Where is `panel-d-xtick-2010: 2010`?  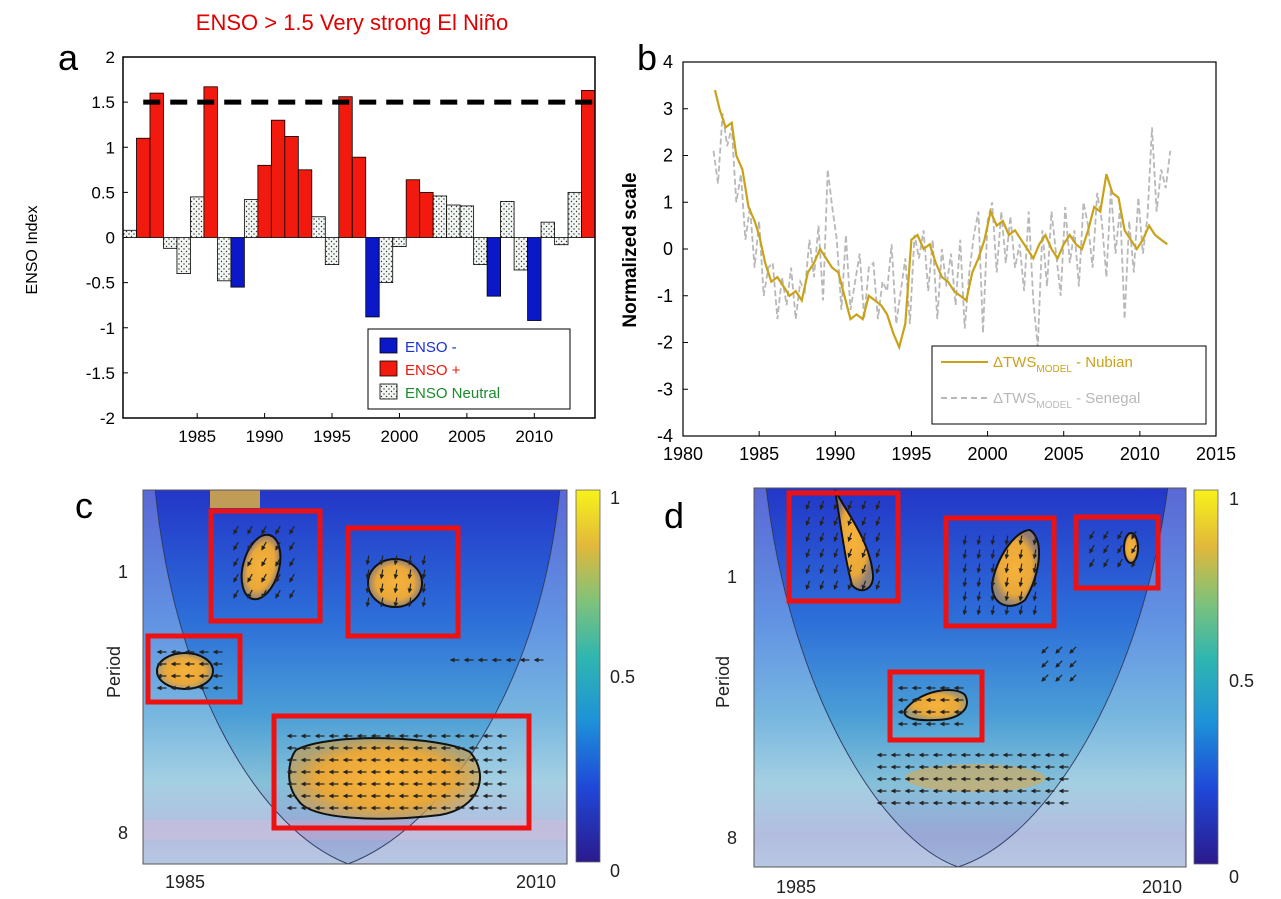
panel-d-xtick-2010: 2010 is located at coordinates (1162, 887).